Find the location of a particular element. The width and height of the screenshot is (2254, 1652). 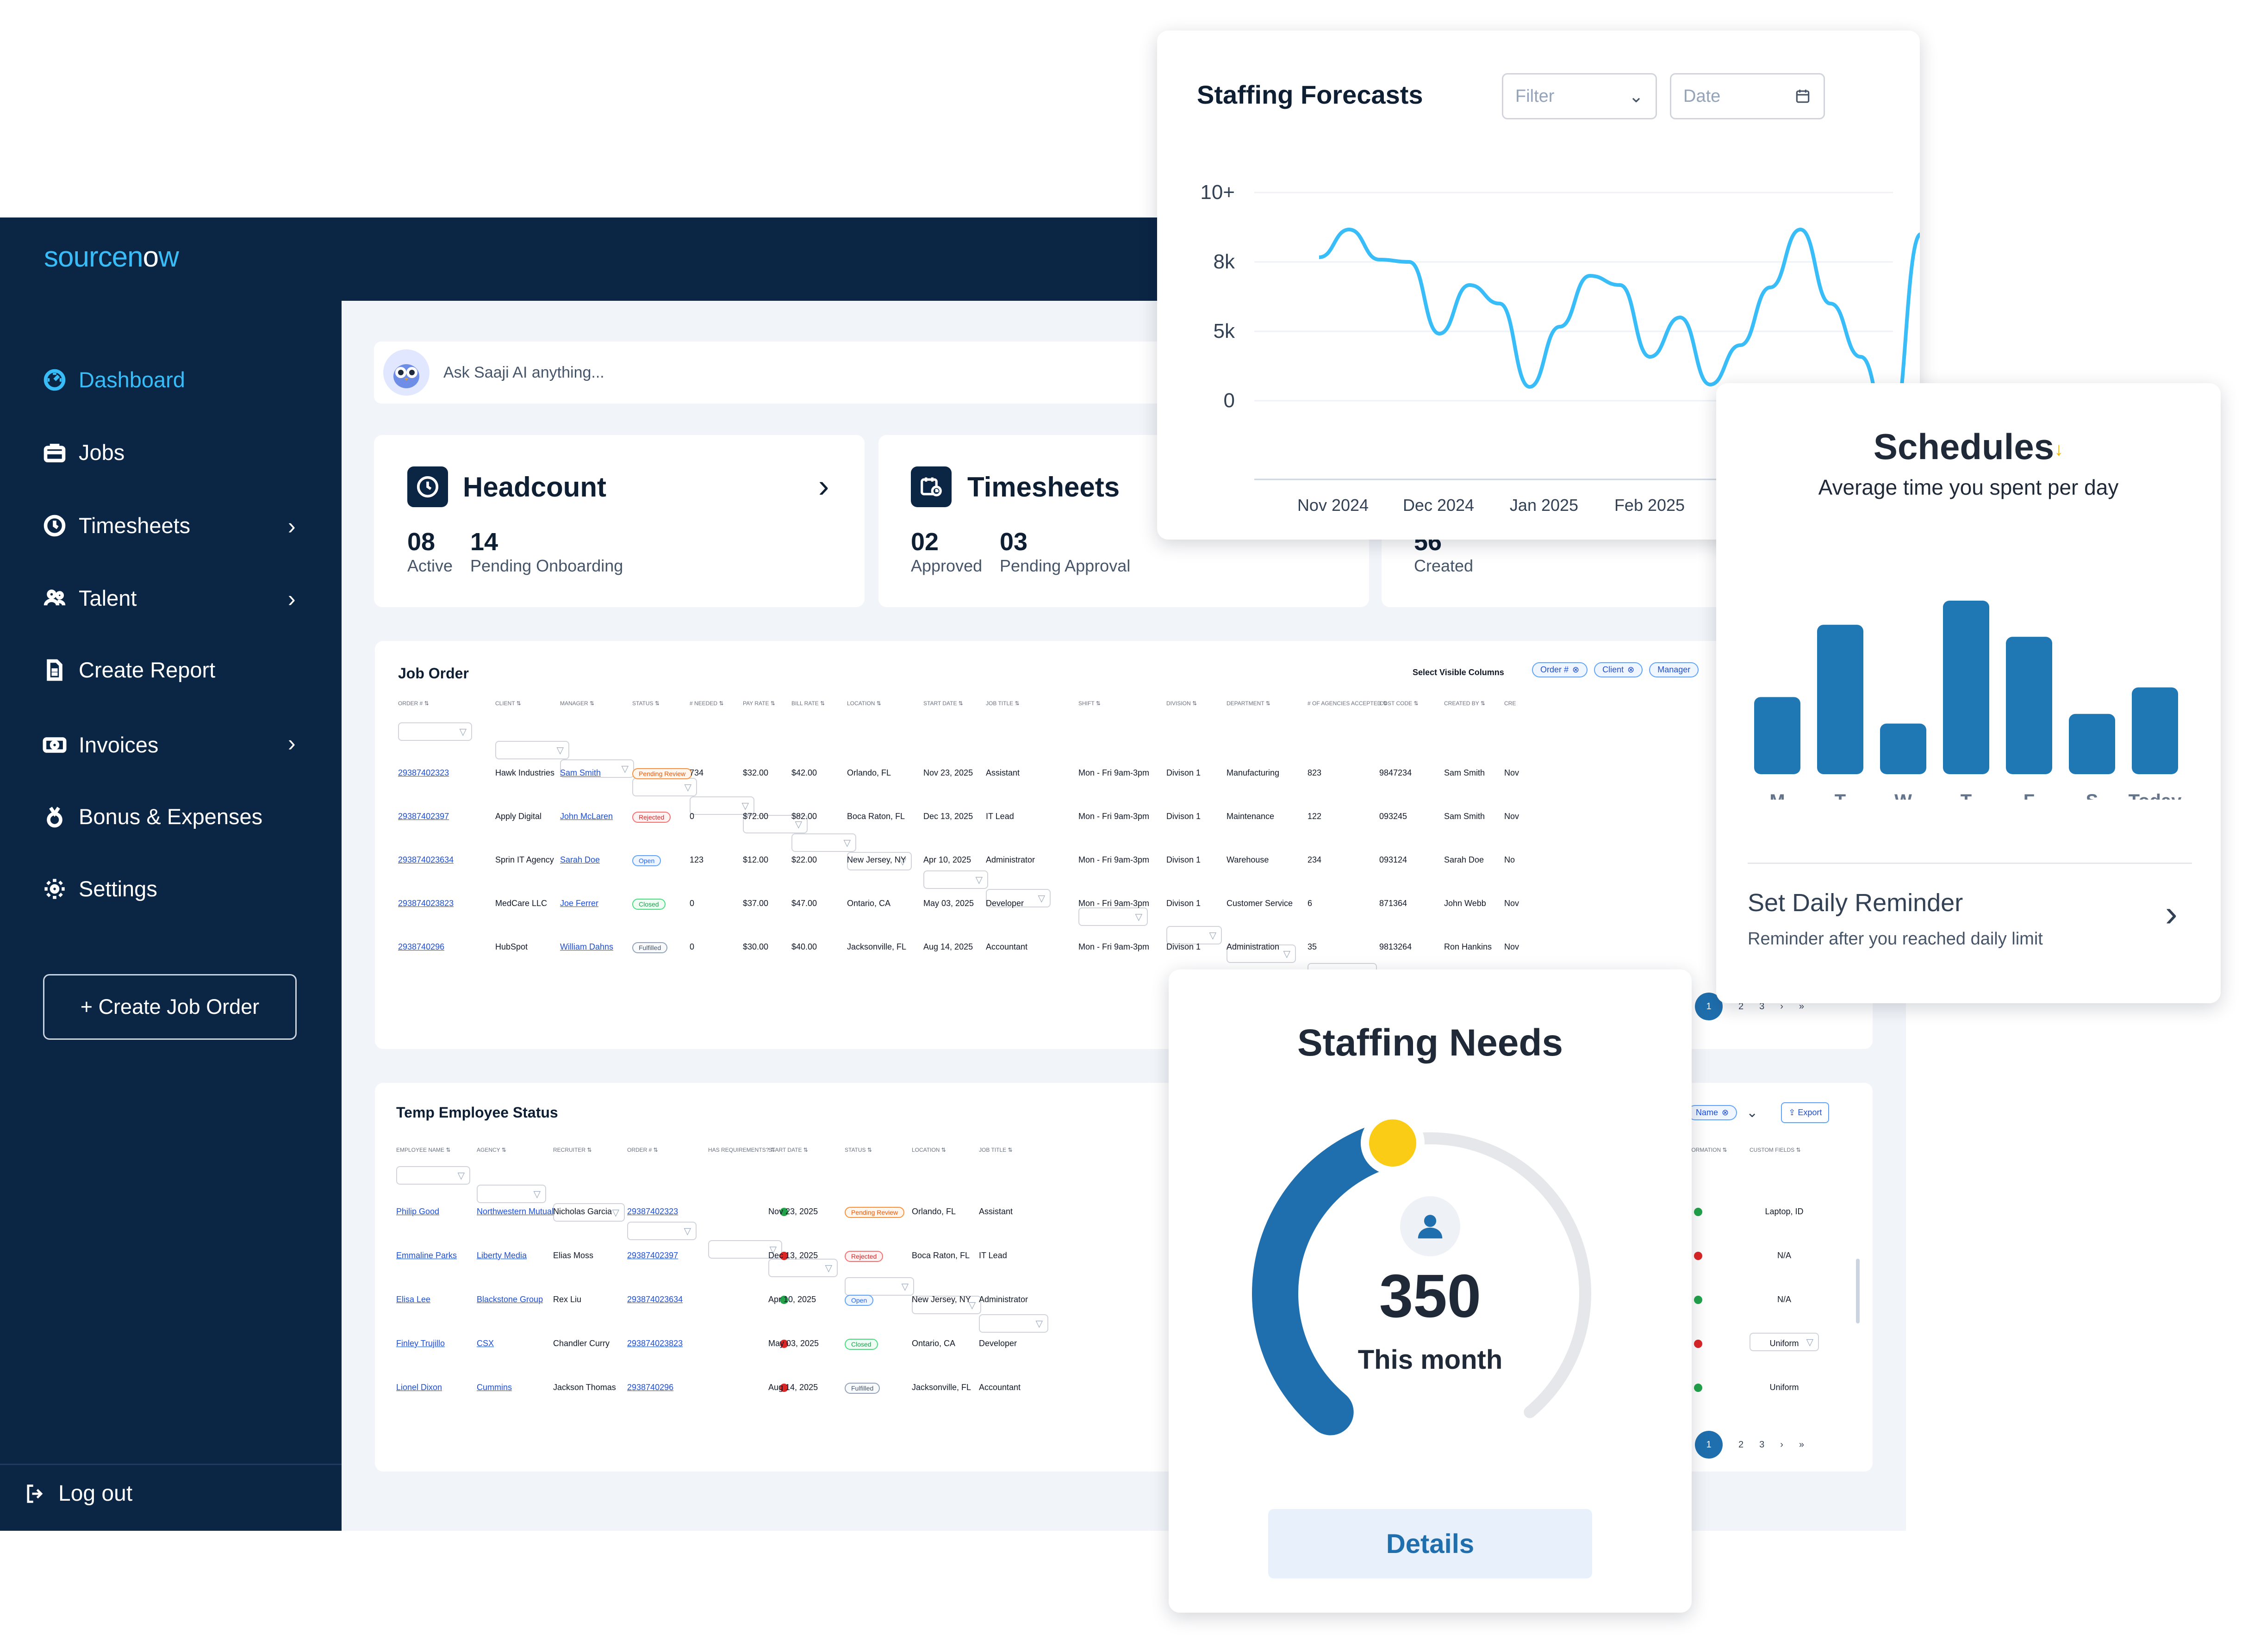

column-chip: Order # ⊗ is located at coordinates (1560, 670).